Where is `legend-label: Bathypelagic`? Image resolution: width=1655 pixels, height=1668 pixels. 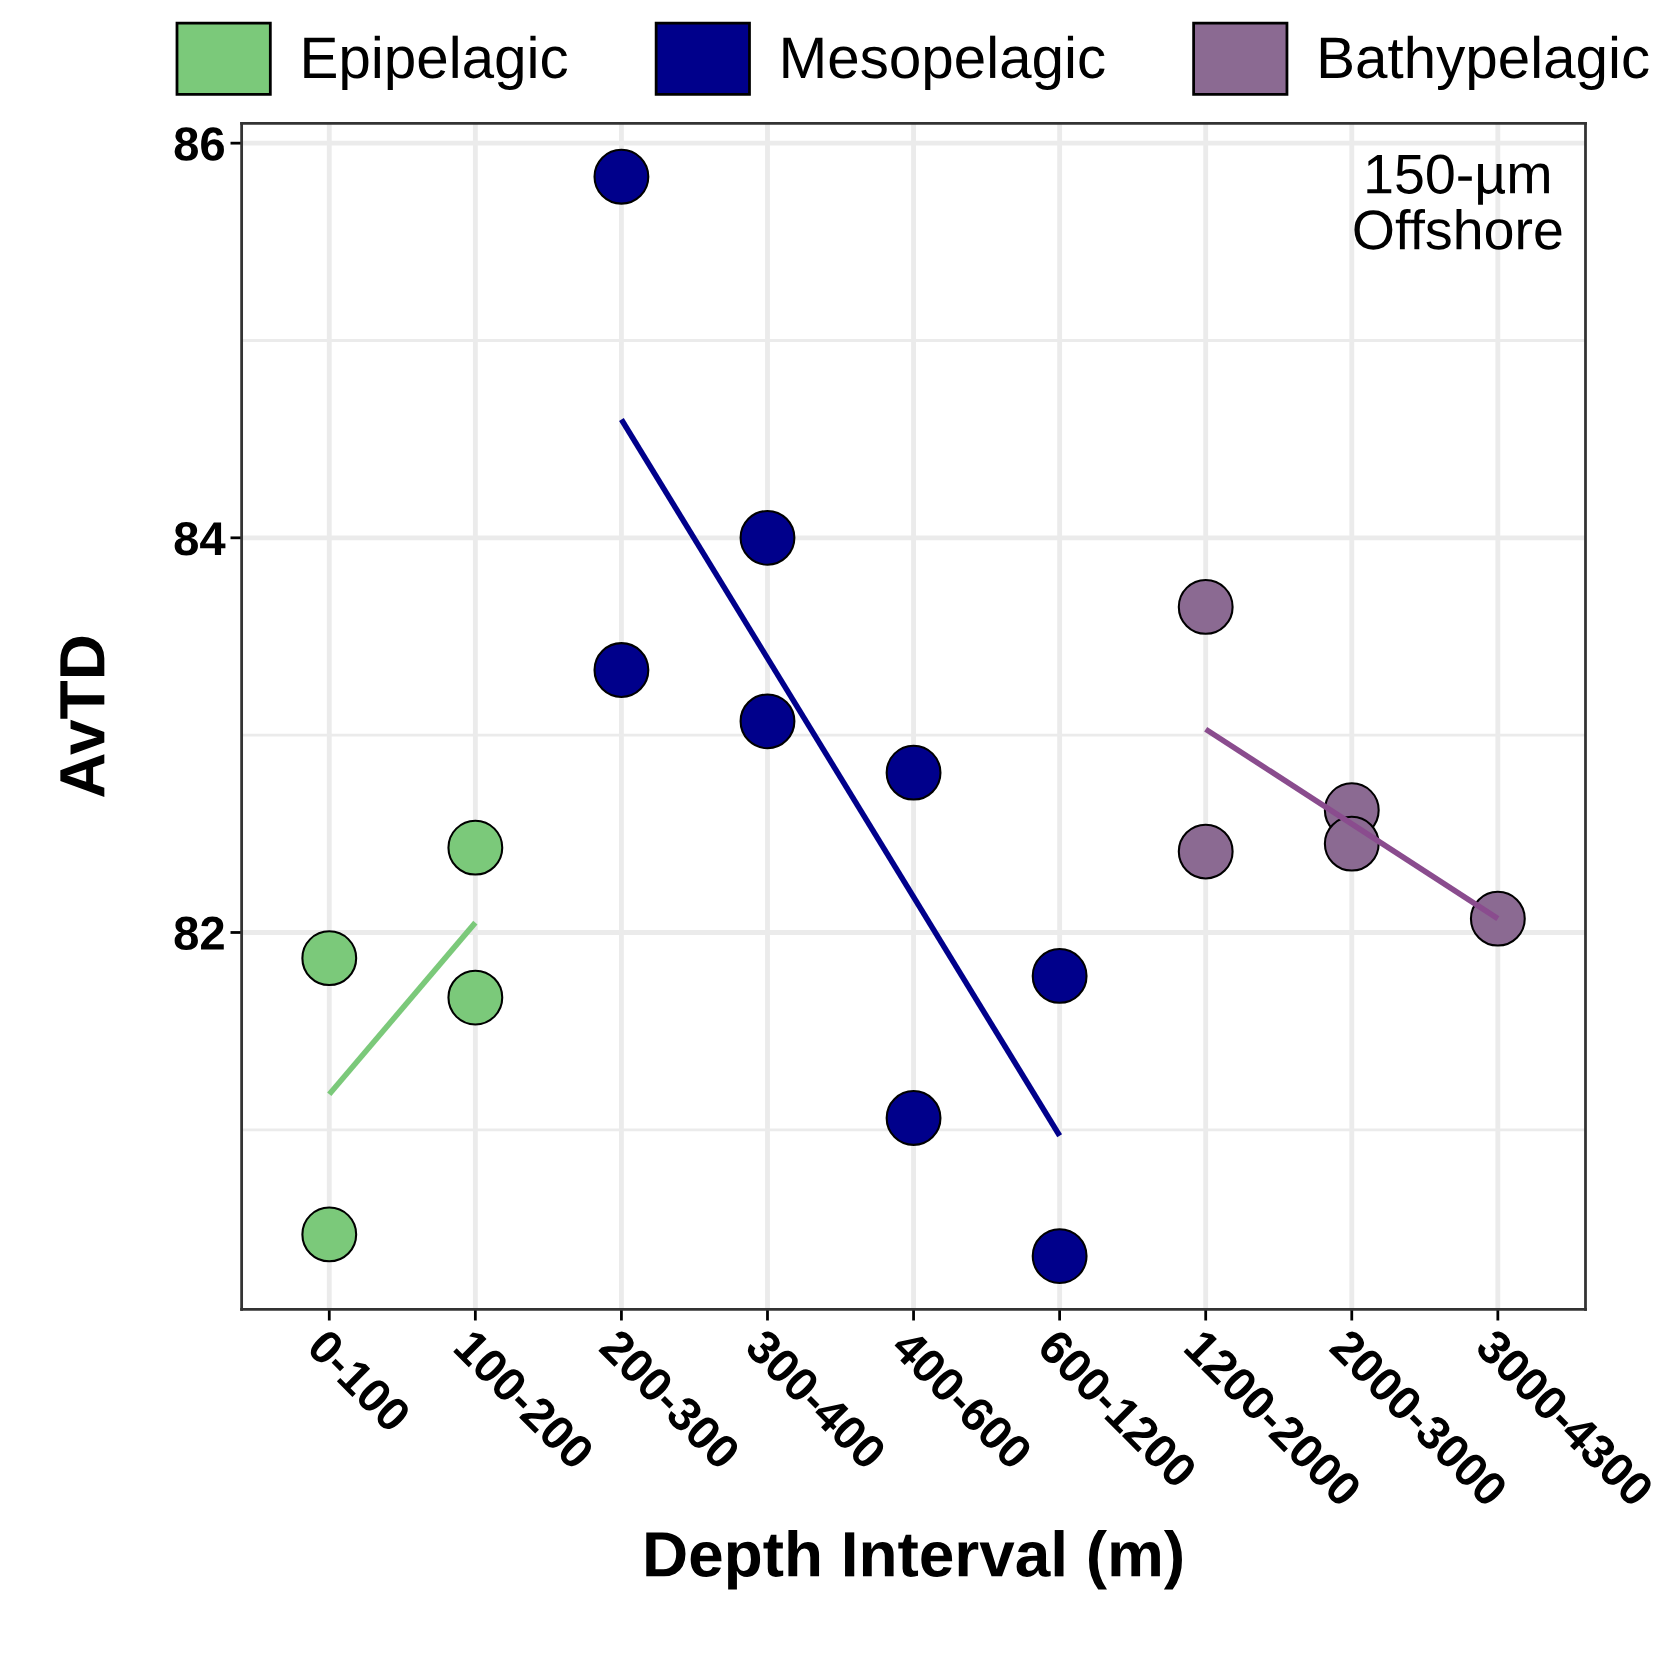 legend-label: Bathypelagic is located at coordinates (1484, 63).